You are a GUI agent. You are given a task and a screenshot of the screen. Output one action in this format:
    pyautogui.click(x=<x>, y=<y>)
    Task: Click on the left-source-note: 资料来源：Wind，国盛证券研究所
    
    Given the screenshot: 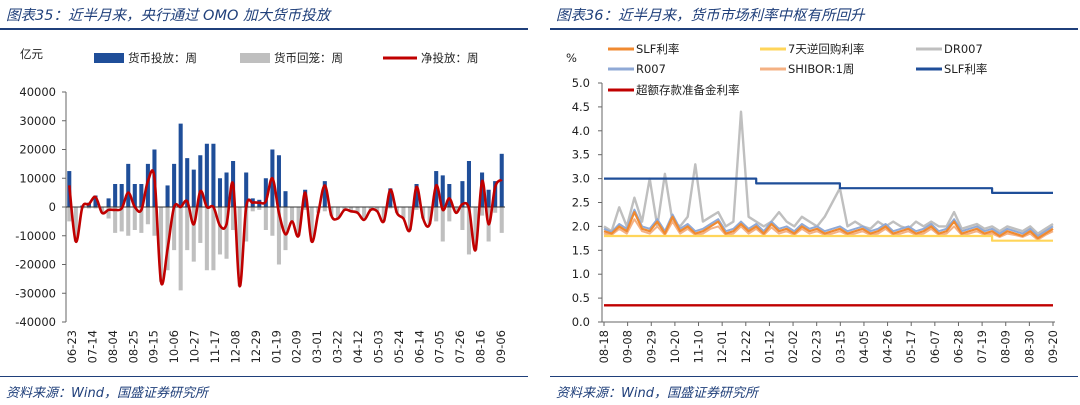 What is the action you would take?
    pyautogui.click(x=107, y=393)
    